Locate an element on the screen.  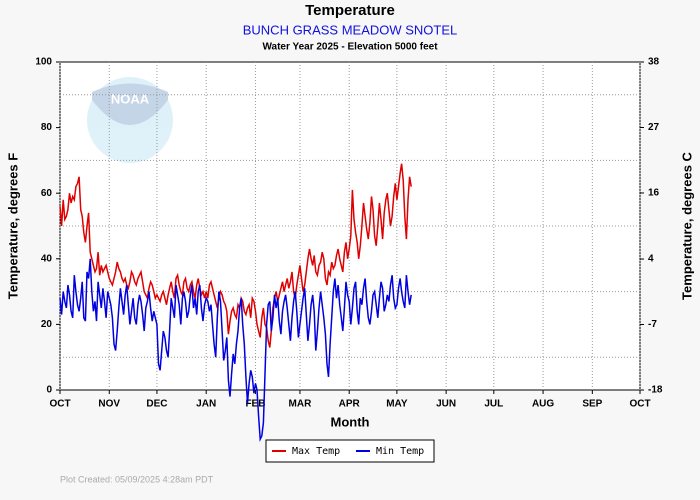
x-tick-label: JUN is located at coordinates (446, 404).